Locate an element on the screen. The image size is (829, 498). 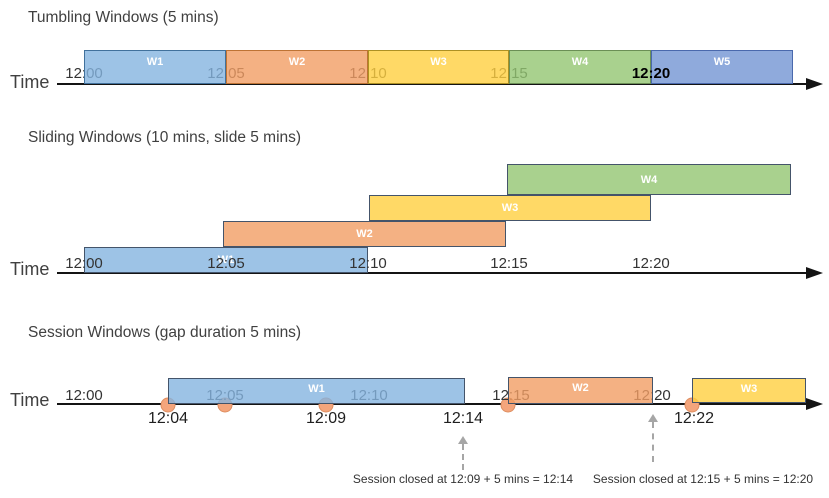
tumbling-window-w5: W5 is located at coordinates (722, 67).